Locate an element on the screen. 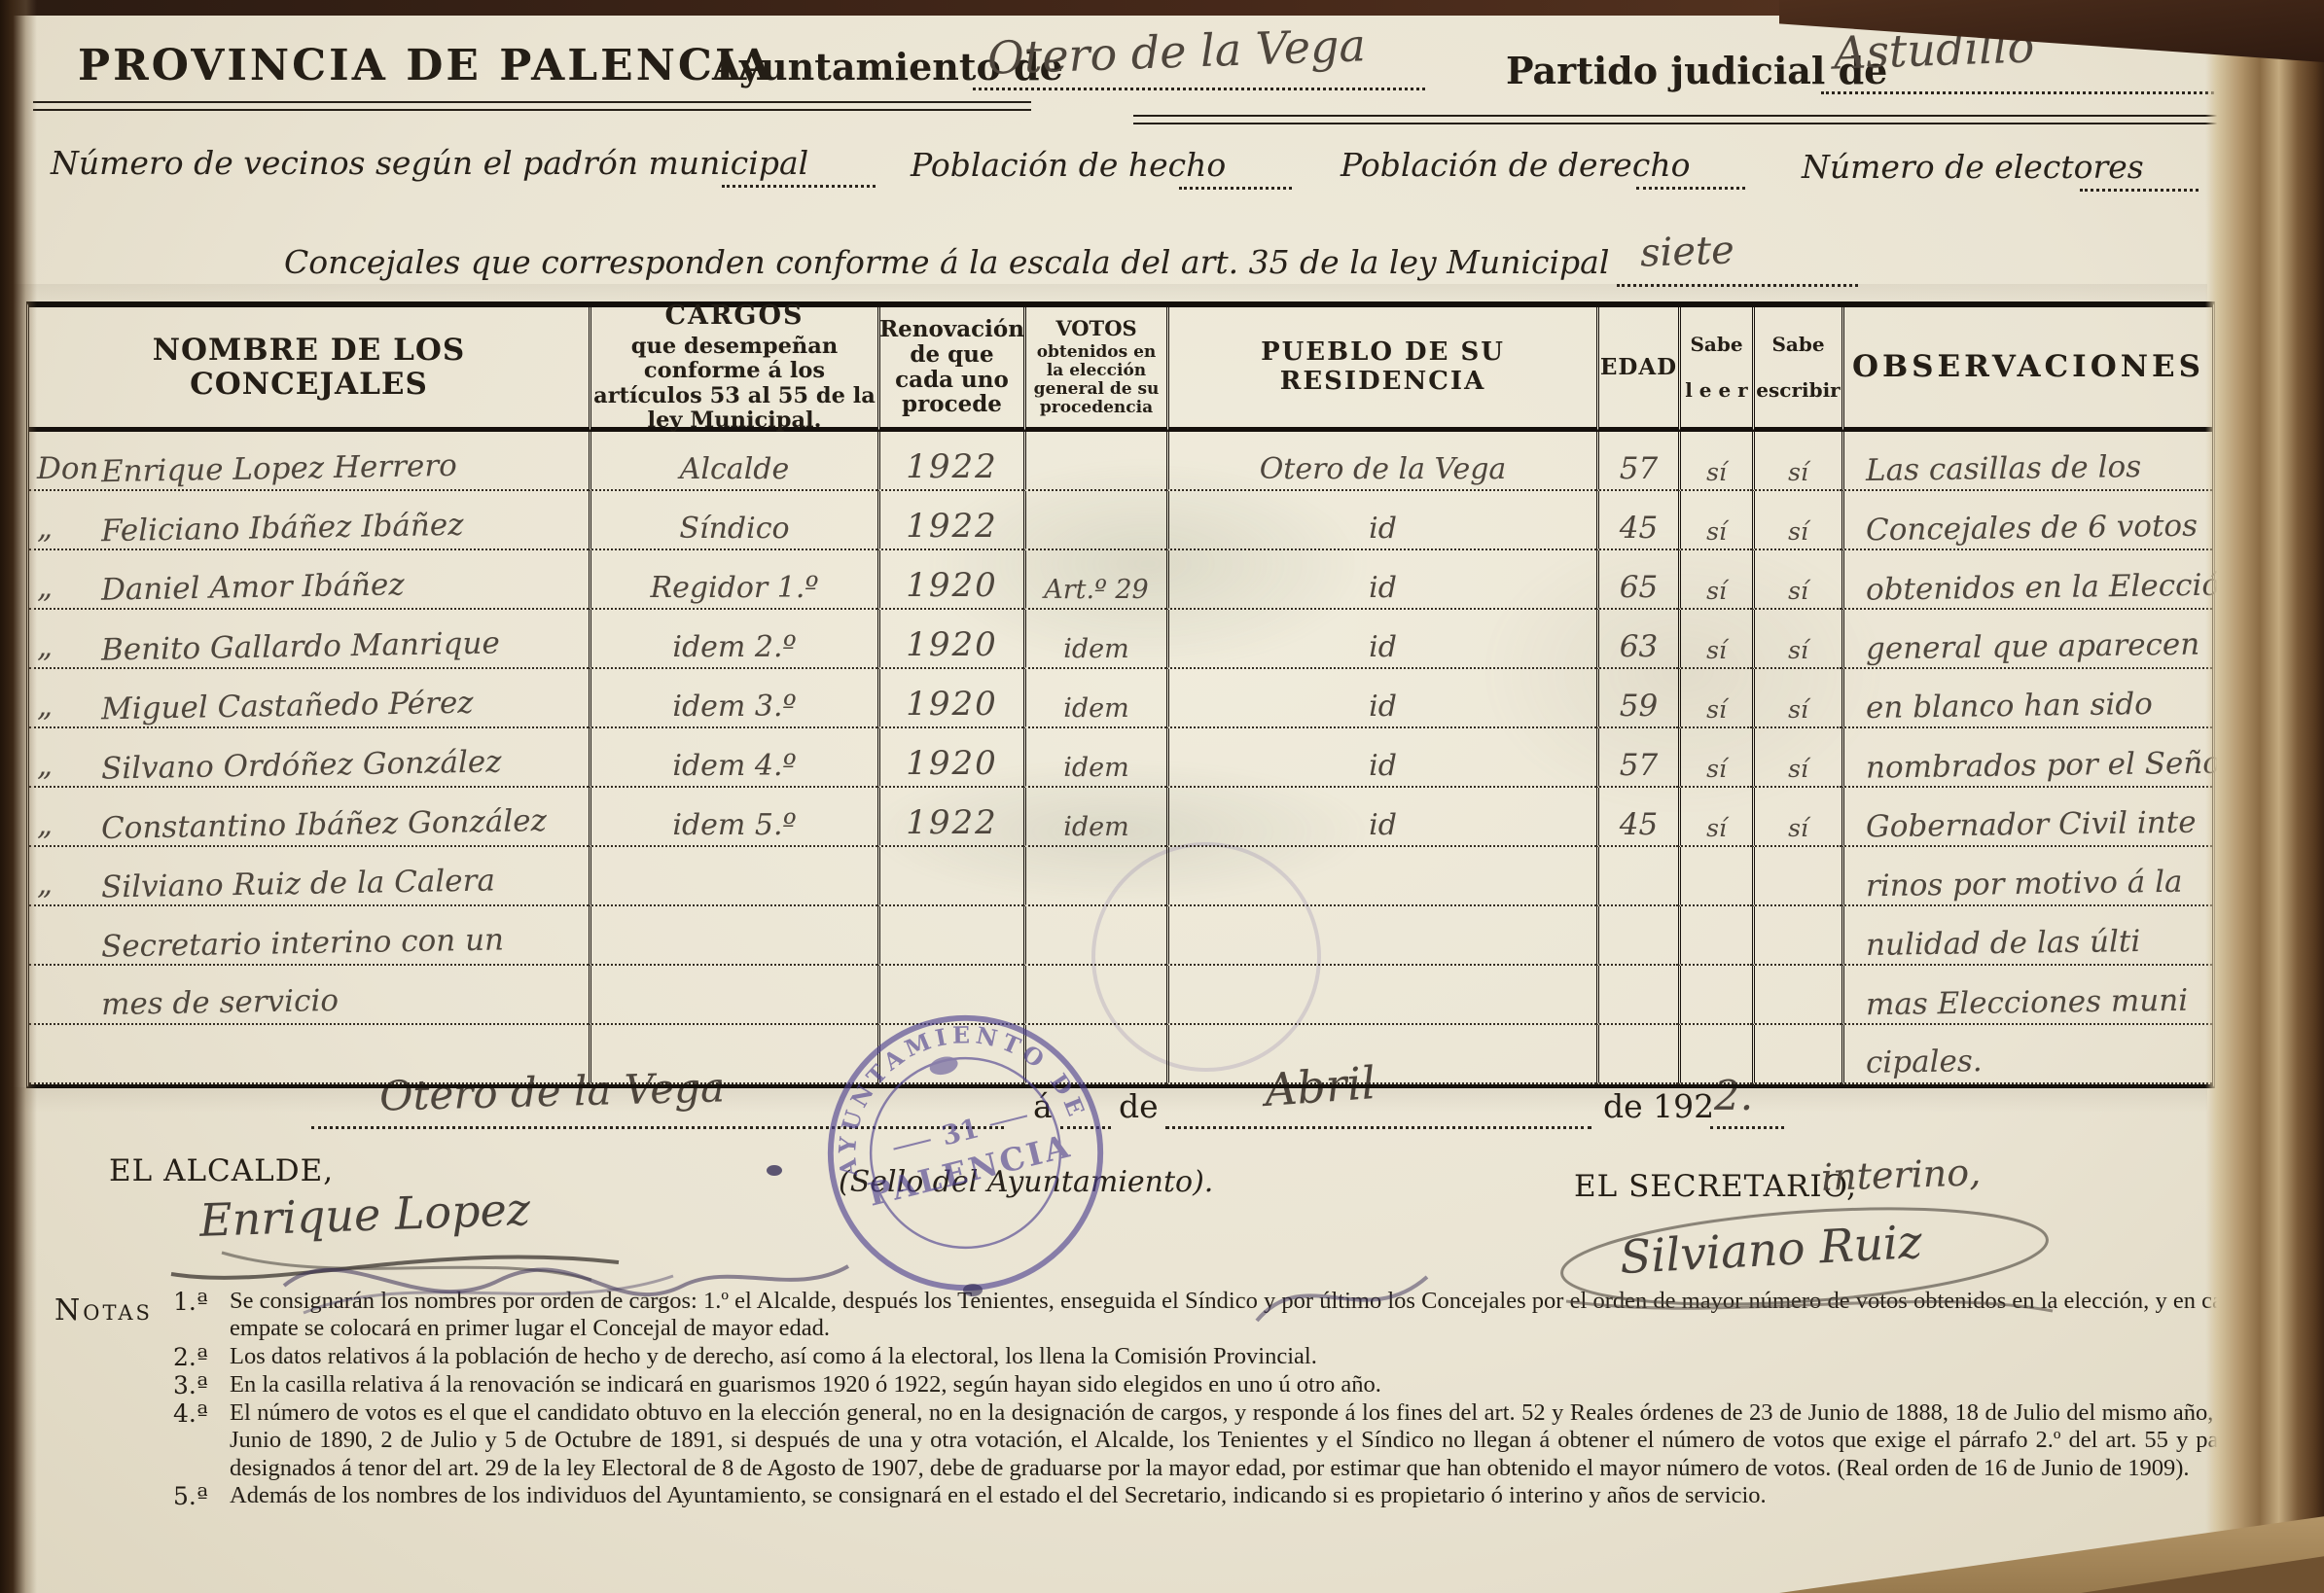 Image resolution: width=2324 pixels, height=1593 pixels. col-header-sabe-leer: Sabe l e e r is located at coordinates (1715, 369).